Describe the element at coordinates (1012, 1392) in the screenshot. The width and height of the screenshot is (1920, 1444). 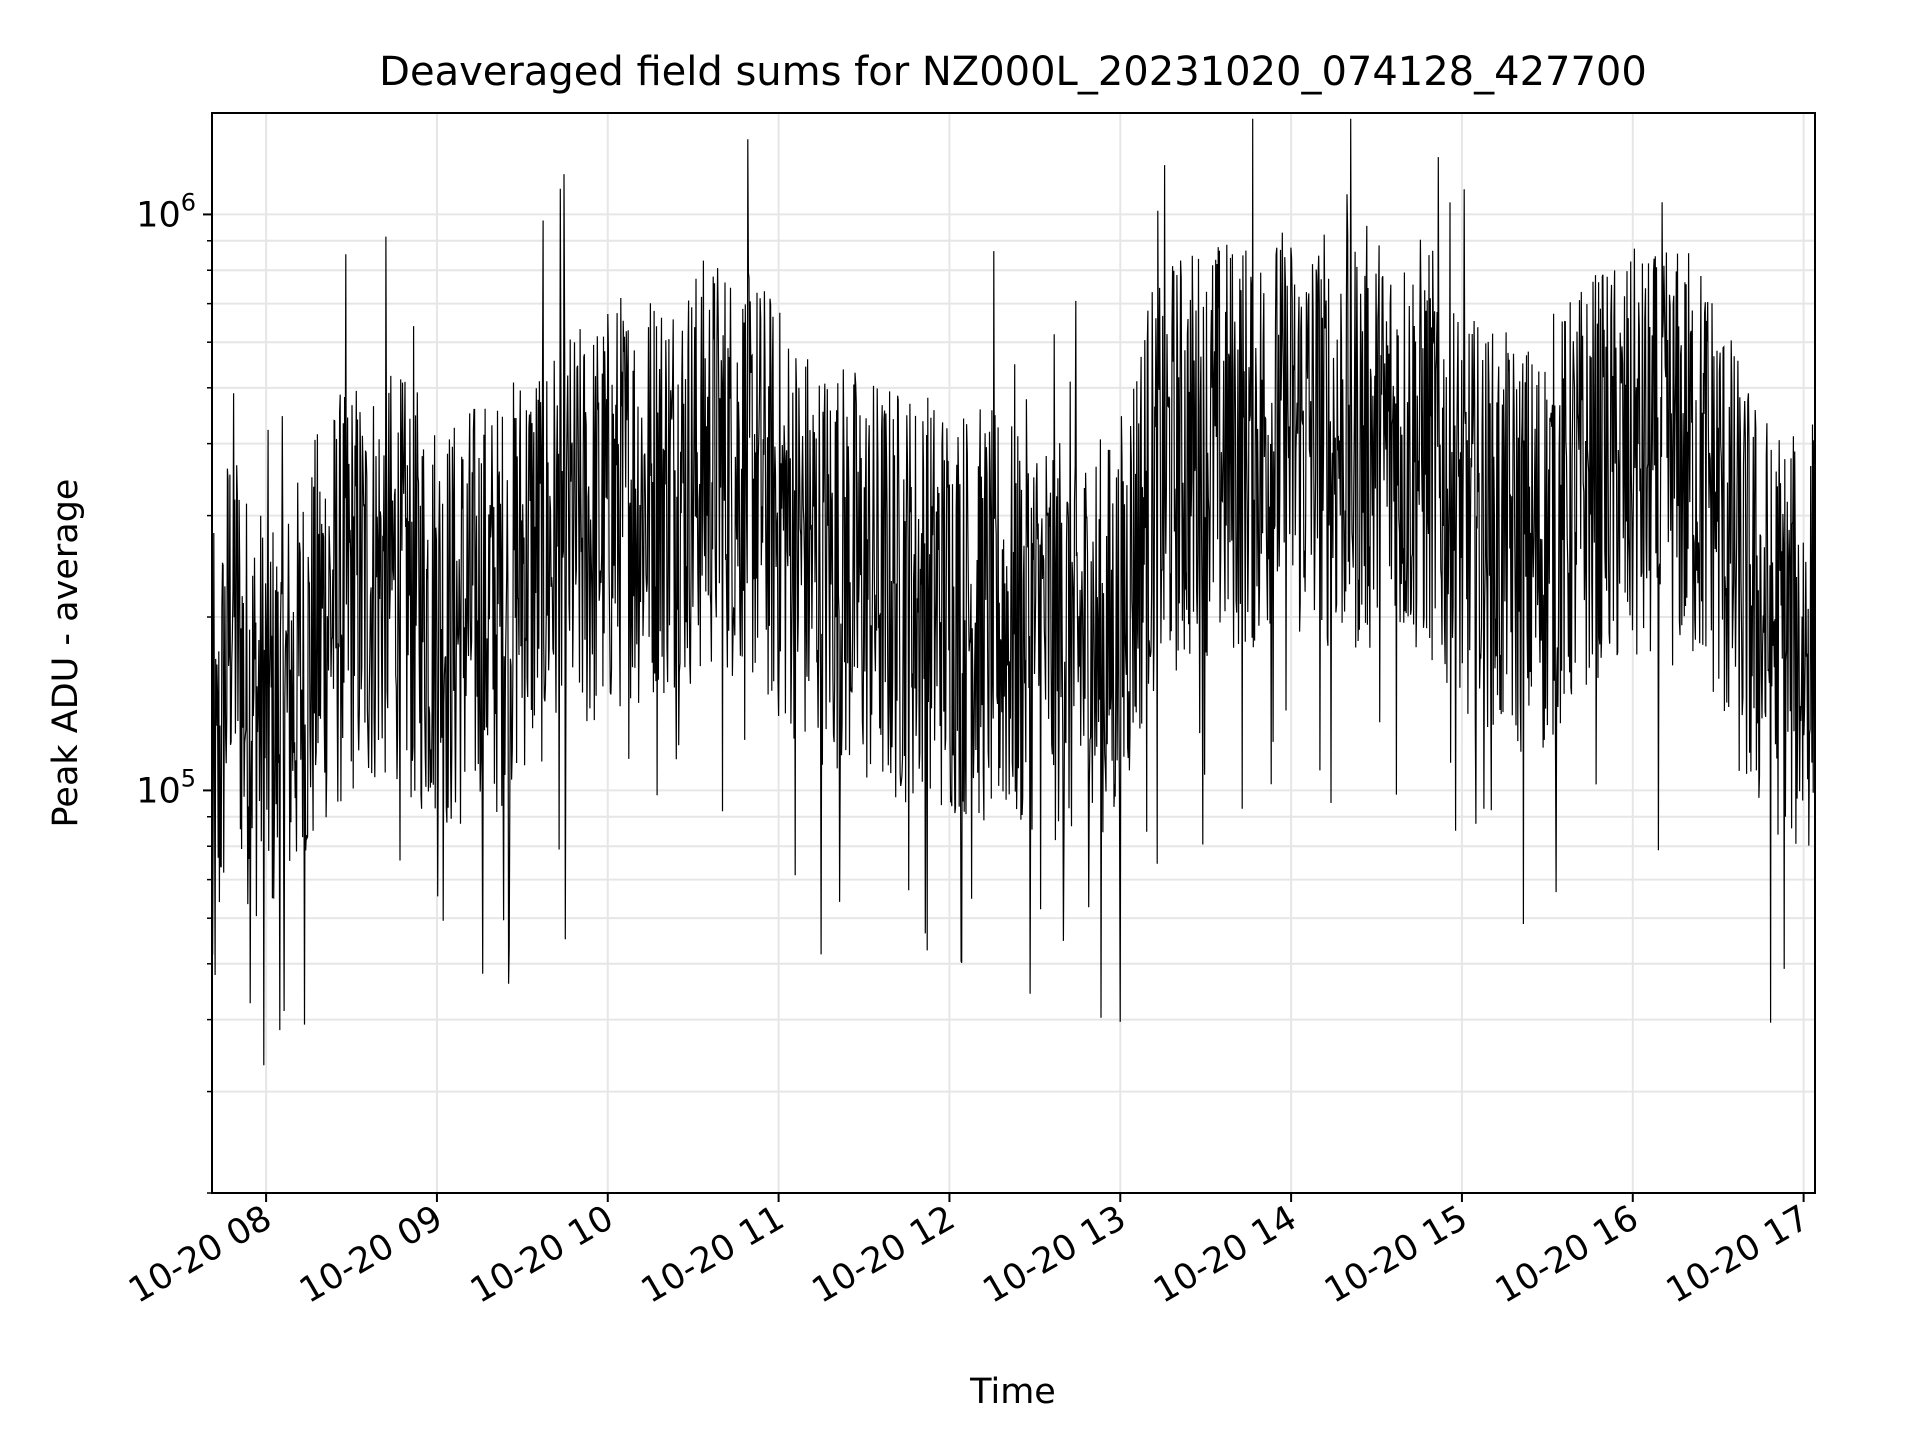
I see `x-axis-label: Time` at that location.